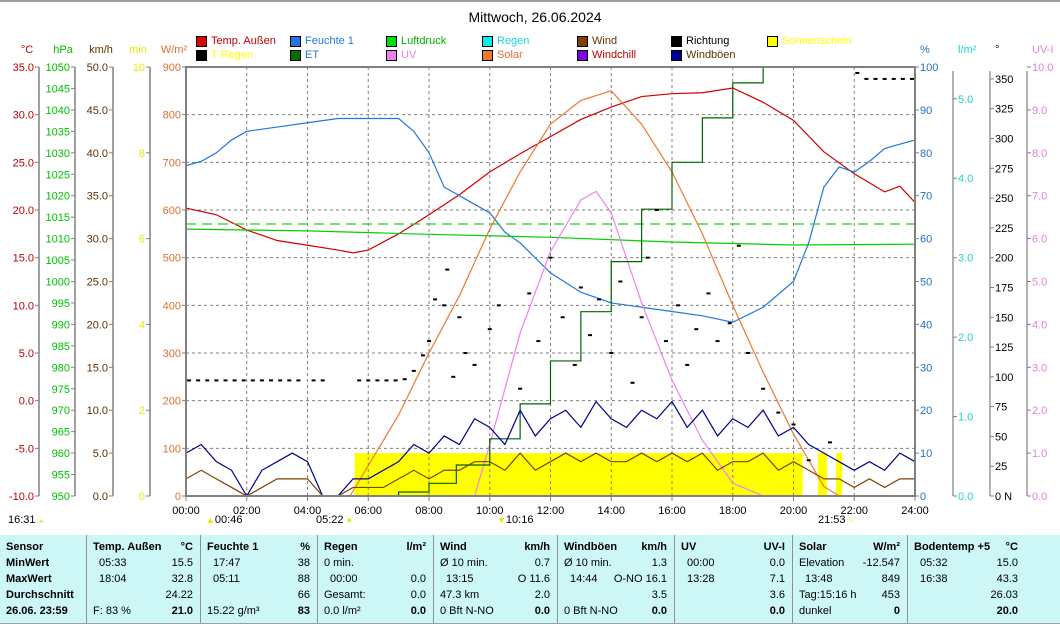 This screenshot has height=624, width=1060. Describe the element at coordinates (817, 41) in the screenshot. I see `legend-label: Sonnenschein` at that location.